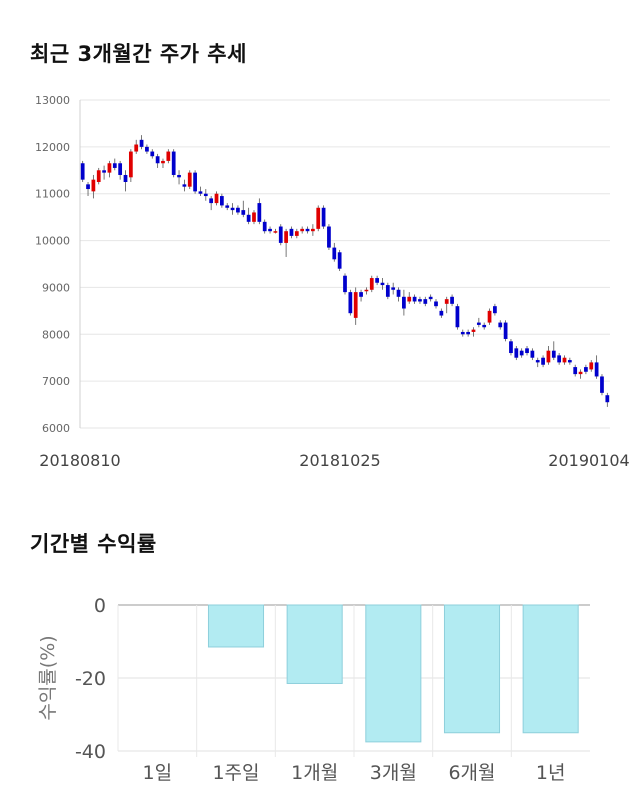  What do you see at coordinates (314, 773) in the screenshot?
I see `x-category-label: 1개월` at bounding box center [314, 773].